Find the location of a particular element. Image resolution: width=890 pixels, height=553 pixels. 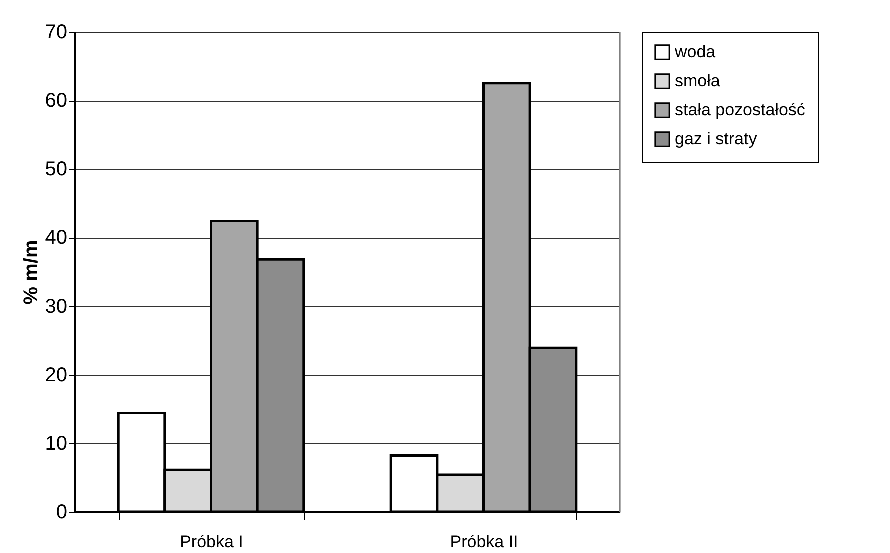

y-tick-label: 50 is located at coordinates (56, 169).